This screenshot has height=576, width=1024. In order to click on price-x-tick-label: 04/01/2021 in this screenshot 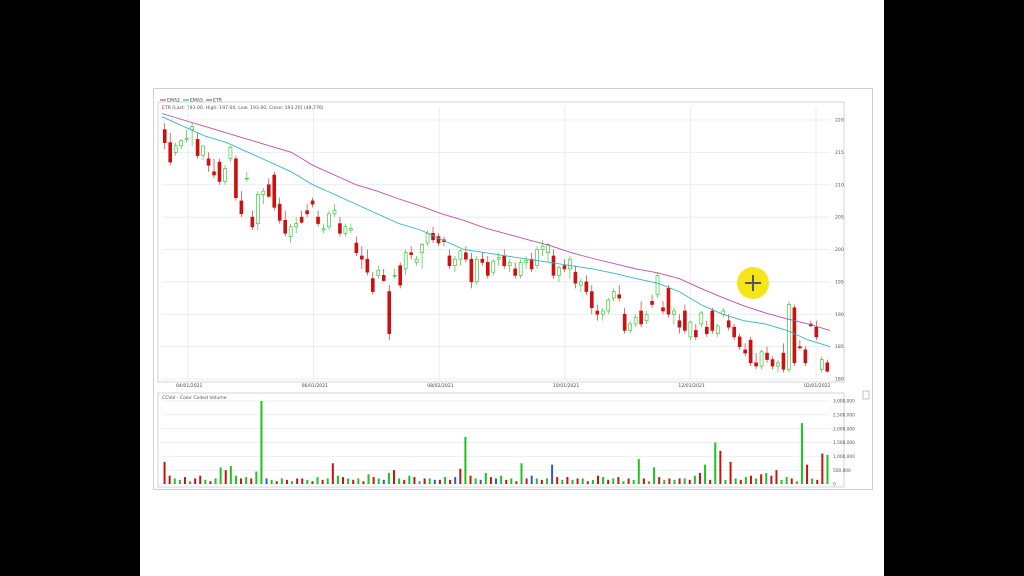, I will do `click(189, 386)`.